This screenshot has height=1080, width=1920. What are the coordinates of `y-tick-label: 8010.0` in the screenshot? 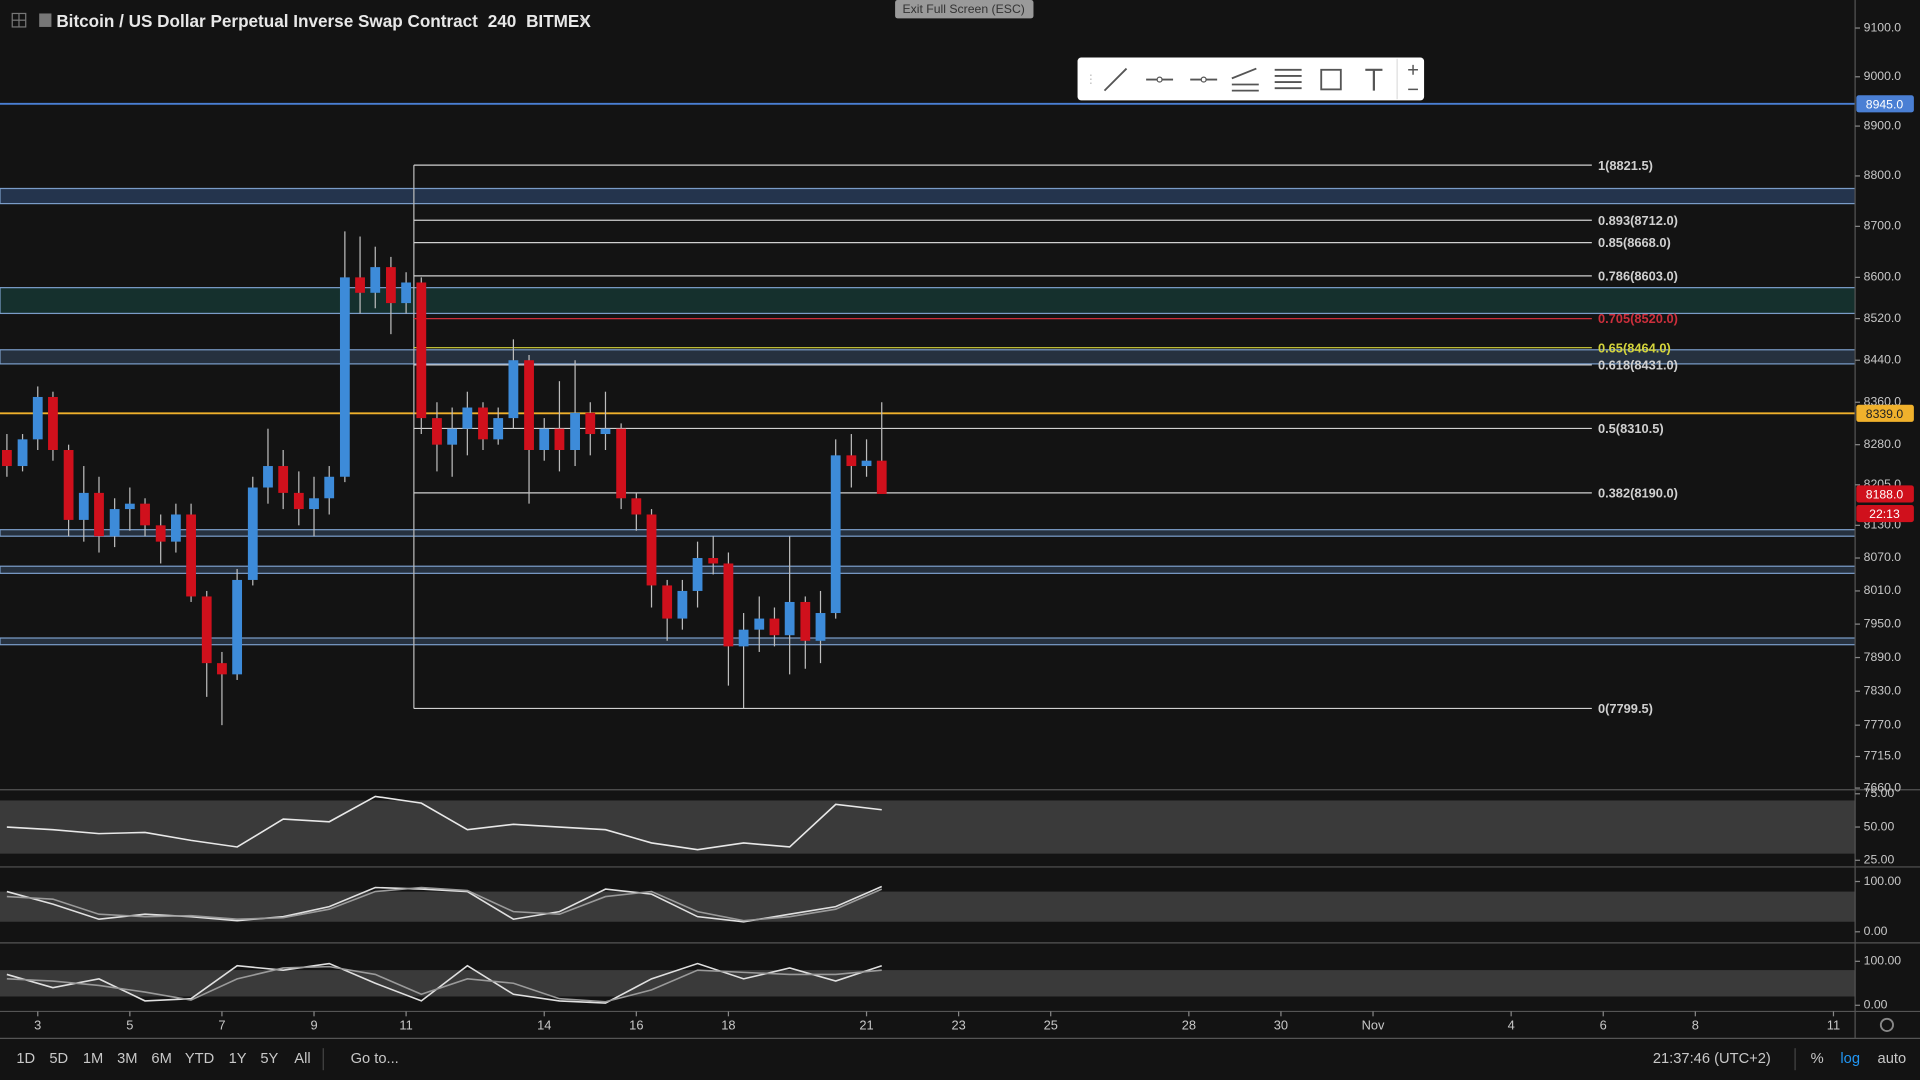 It's located at (1883, 590).